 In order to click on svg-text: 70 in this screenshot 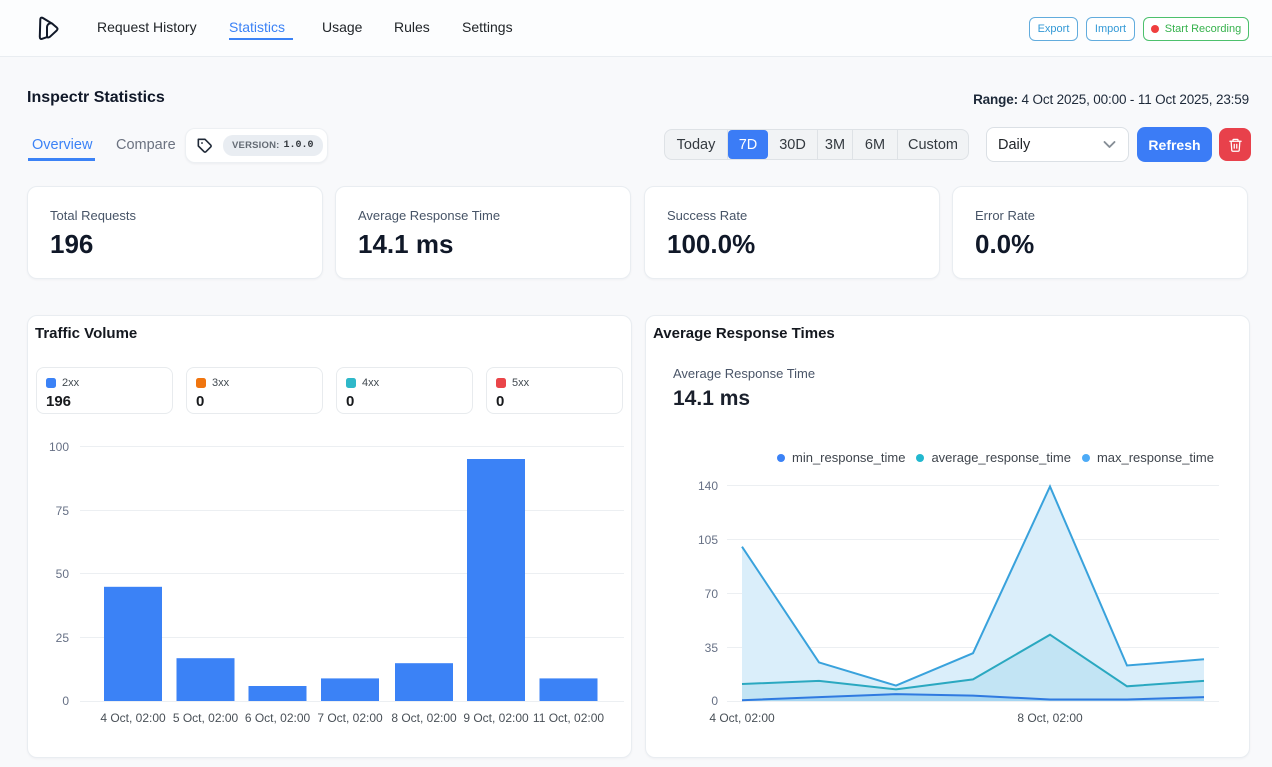, I will do `click(712, 594)`.